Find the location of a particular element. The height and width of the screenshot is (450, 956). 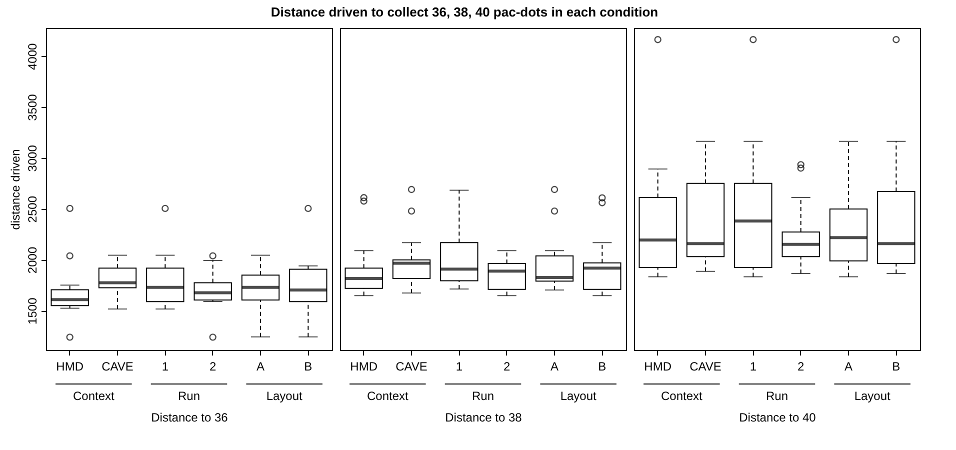

x-axis-title: Distance to 40 is located at coordinates (777, 417).